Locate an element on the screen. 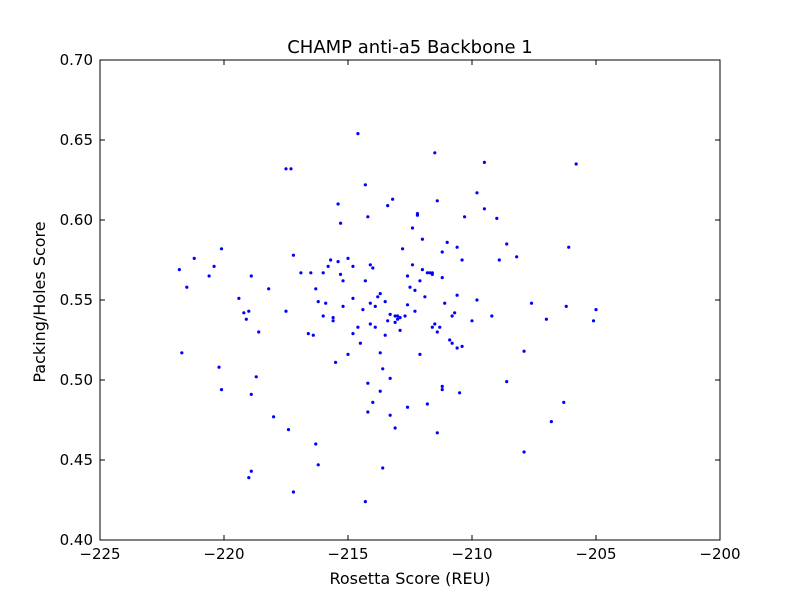 The height and width of the screenshot is (600, 800). x-tick-label: −210 is located at coordinates (471, 554).